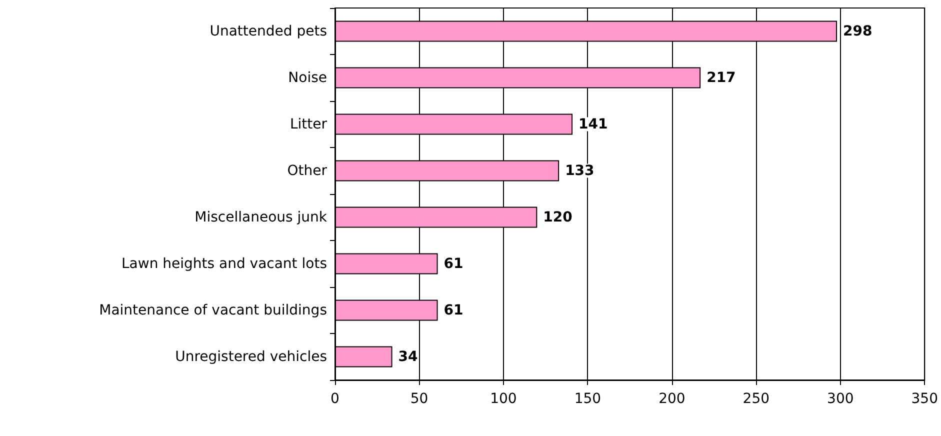 This screenshot has height=436, width=941. I want to click on data-label: 217, so click(721, 78).